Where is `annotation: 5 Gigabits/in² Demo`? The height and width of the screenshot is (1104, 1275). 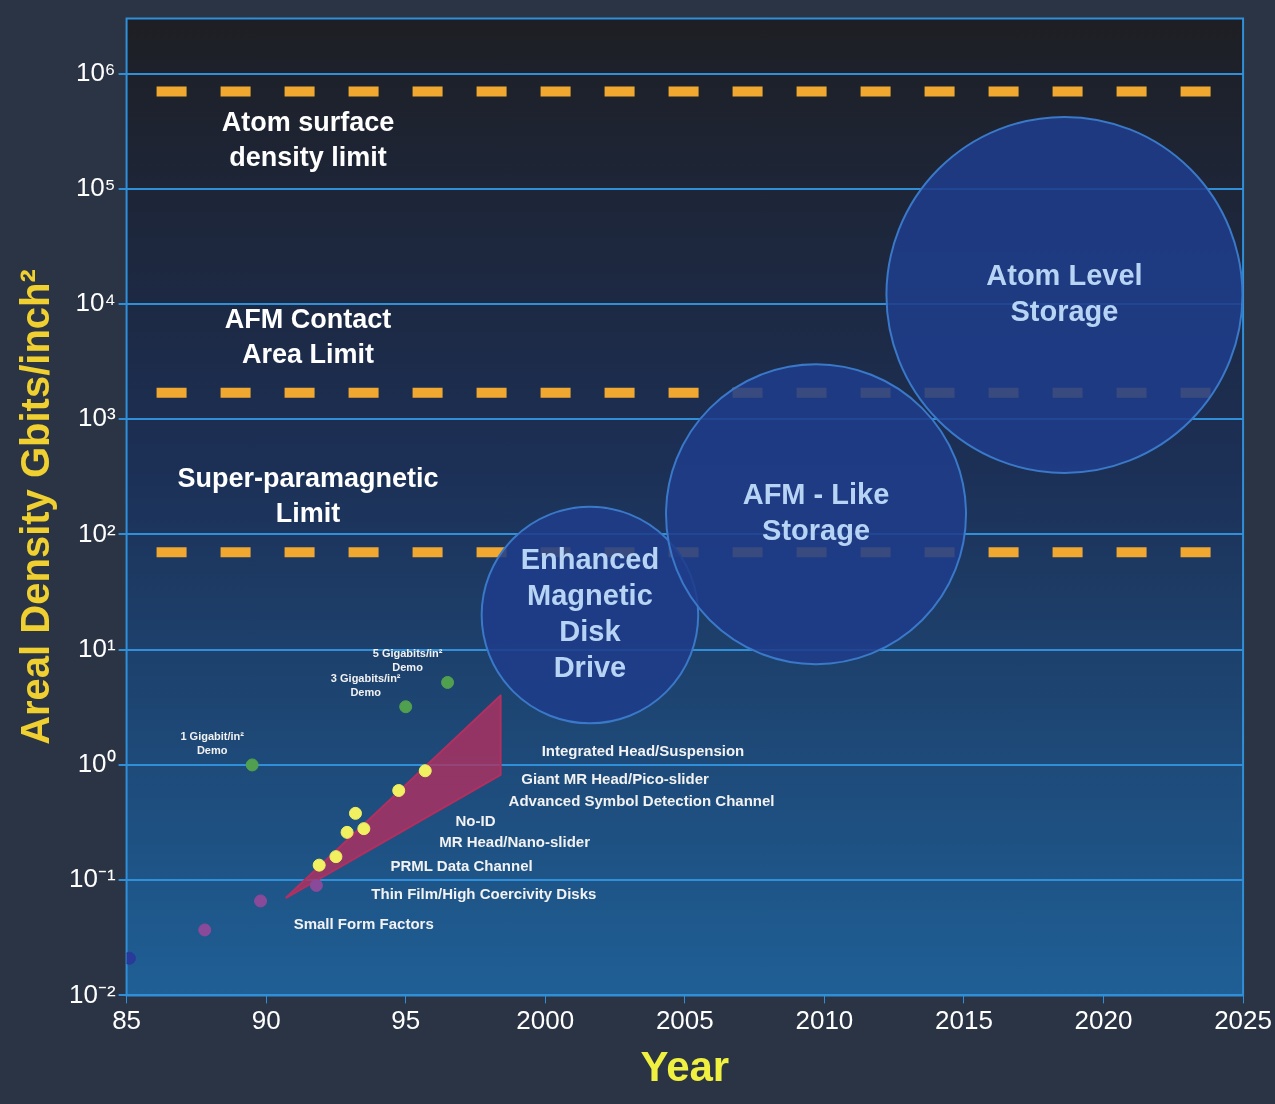
annotation: 5 Gigabits/in² Demo is located at coordinates (407, 660).